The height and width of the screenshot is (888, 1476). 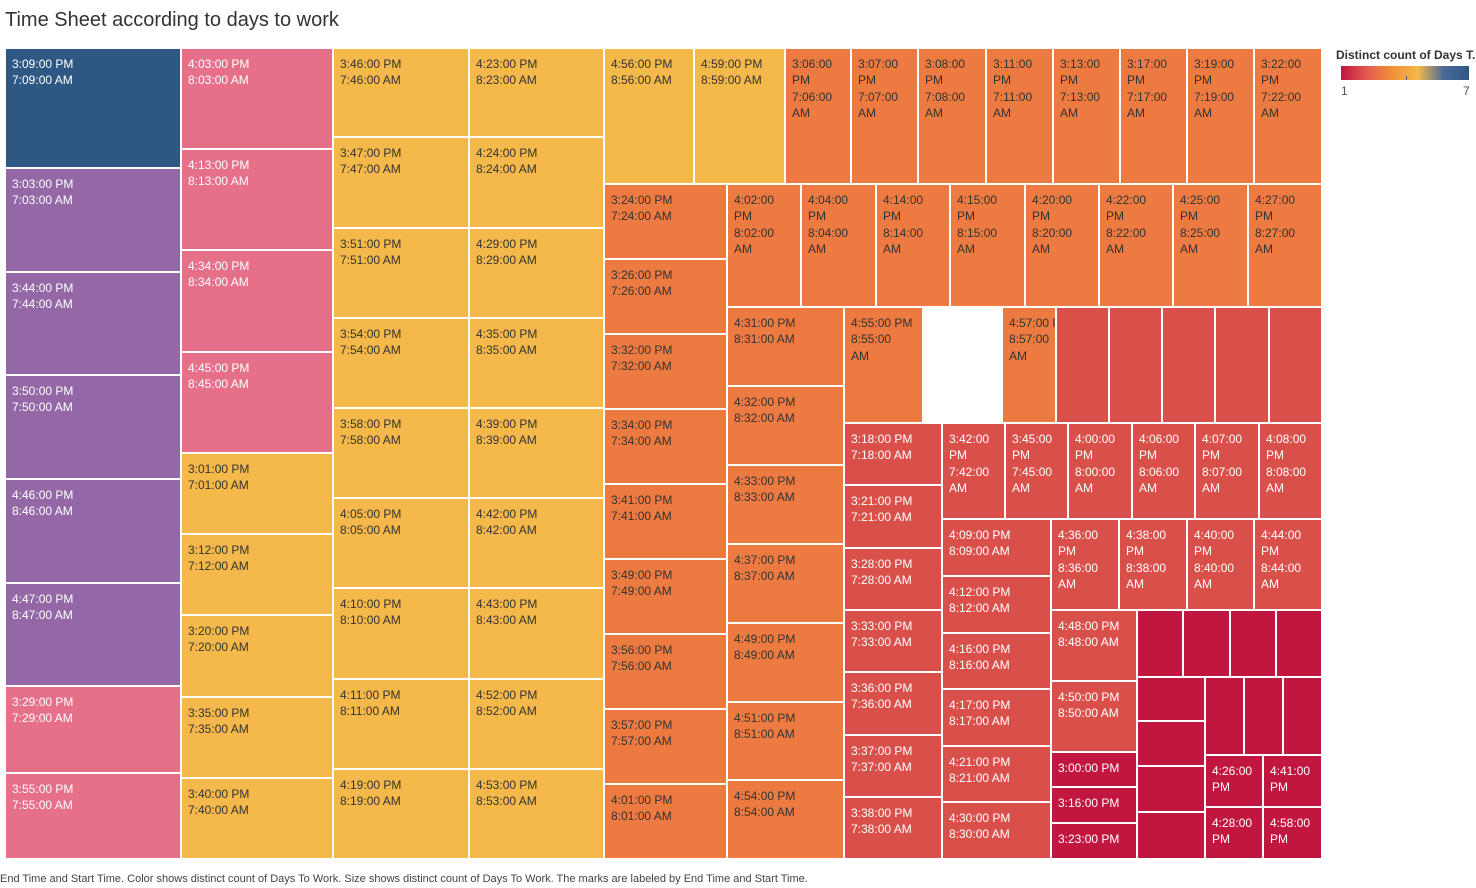 What do you see at coordinates (93, 427) in the screenshot?
I see `treemap-cell: 3:50:00 PM 7:50:00 AM` at bounding box center [93, 427].